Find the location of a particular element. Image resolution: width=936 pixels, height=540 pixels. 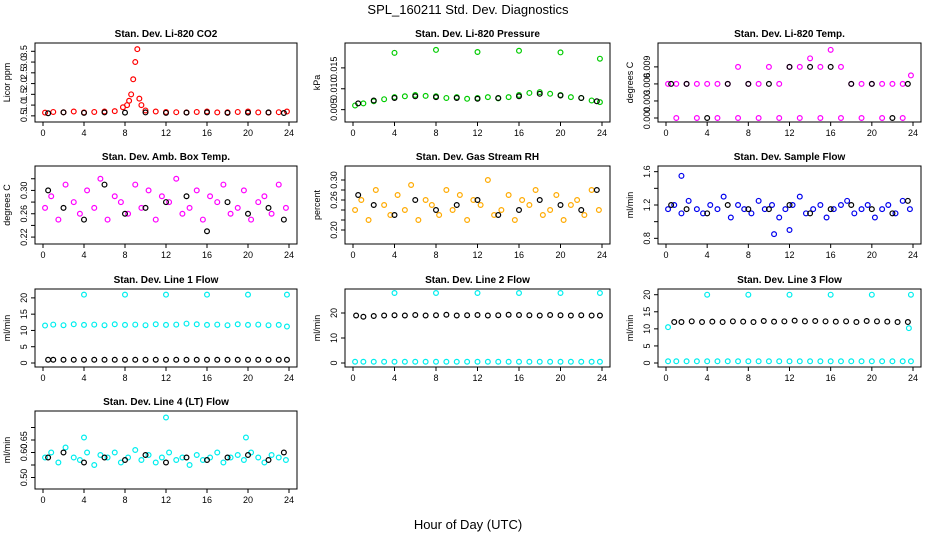

plot-frame is located at coordinates (166, 450).